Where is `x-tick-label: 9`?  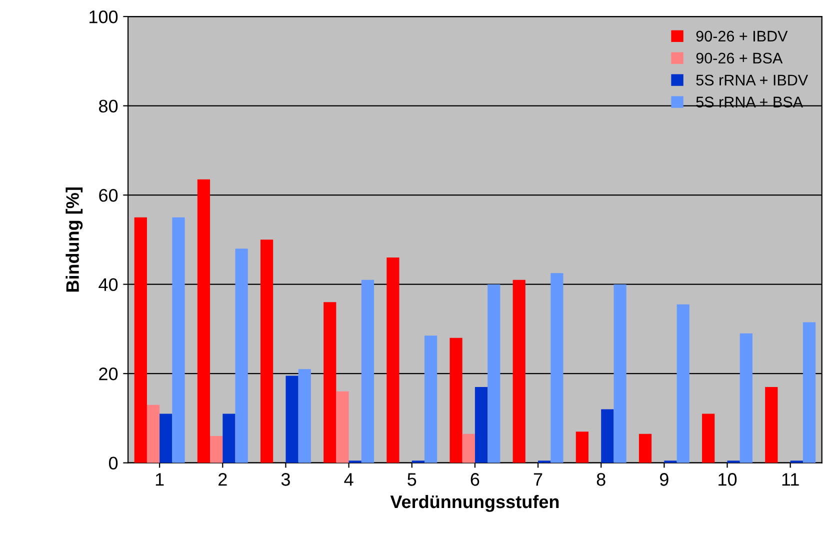
x-tick-label: 9 is located at coordinates (664, 479).